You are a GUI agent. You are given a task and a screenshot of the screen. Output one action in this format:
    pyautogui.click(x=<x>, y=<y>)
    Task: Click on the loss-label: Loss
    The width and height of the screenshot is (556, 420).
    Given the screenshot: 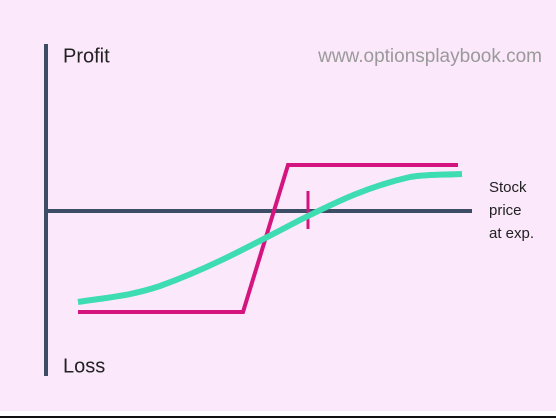 What is the action you would take?
    pyautogui.click(x=84, y=366)
    